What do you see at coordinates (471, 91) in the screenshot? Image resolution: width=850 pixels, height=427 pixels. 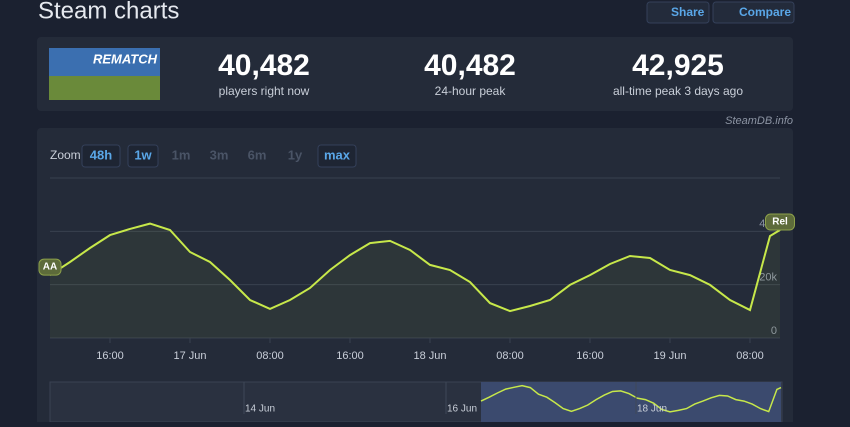 I see `stat-label: 24-hour peak` at bounding box center [471, 91].